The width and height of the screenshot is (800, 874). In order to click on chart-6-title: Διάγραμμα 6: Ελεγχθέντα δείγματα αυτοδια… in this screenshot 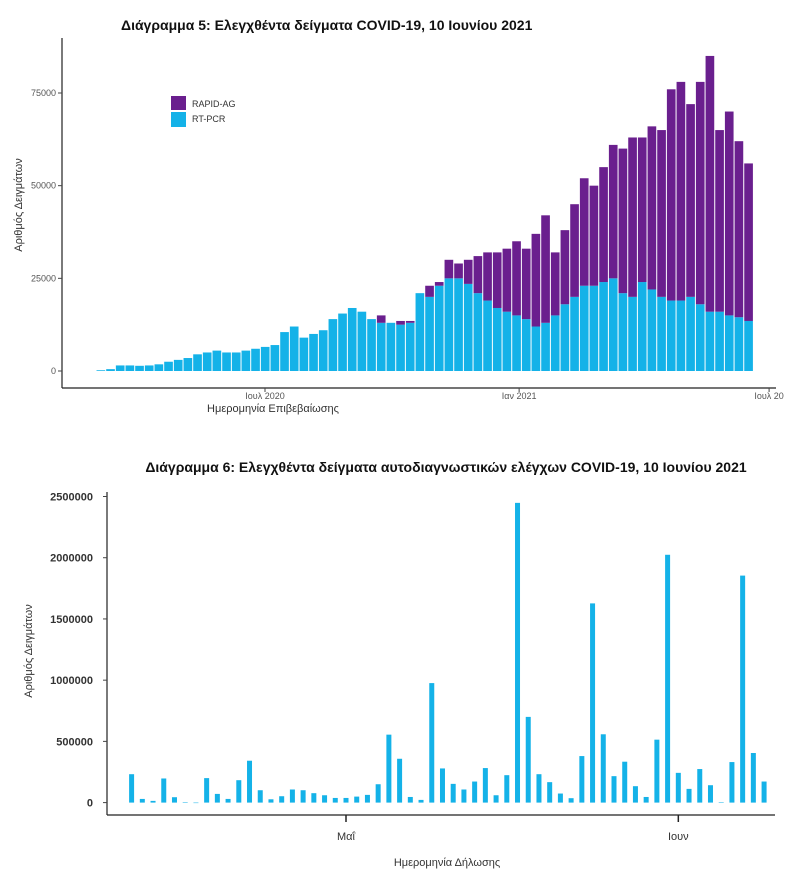, I will do `click(445, 467)`.